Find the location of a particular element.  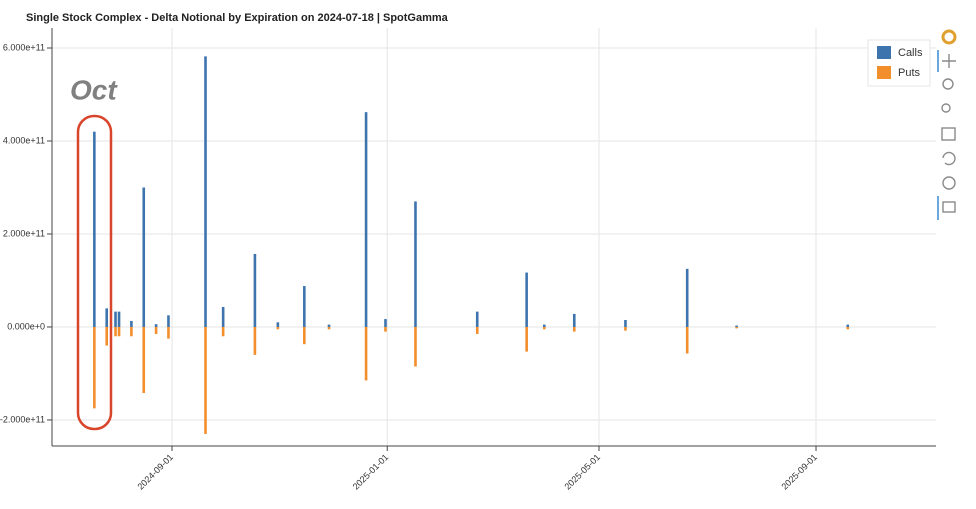

legend-label: Puts is located at coordinates (909, 73).